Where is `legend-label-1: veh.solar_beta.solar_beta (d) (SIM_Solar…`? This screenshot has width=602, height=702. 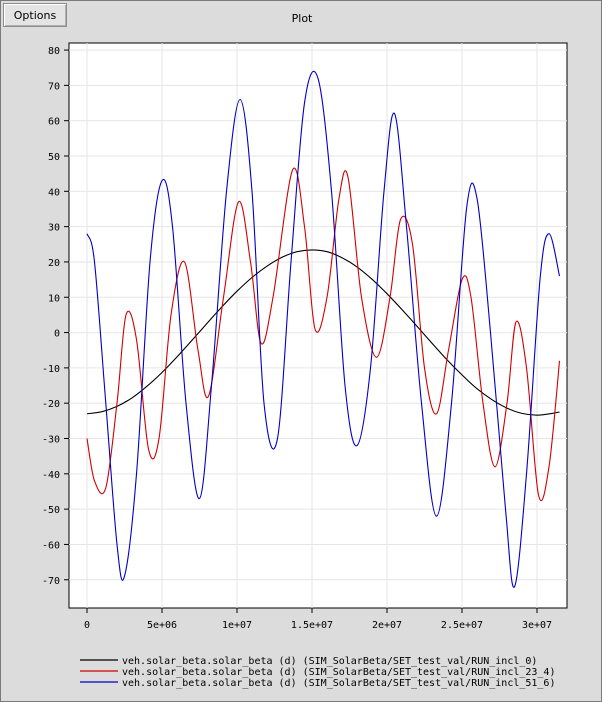 legend-label-1: veh.solar_beta.solar_beta (d) (SIM_Solar… is located at coordinates (338, 672).